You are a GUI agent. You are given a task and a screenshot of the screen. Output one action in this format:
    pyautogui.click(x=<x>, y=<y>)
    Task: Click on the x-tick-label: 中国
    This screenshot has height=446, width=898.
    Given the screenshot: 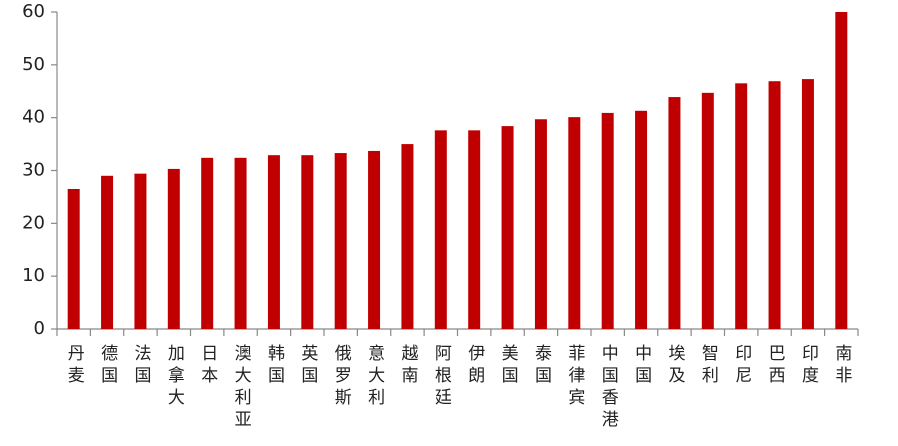 What is the action you would take?
    pyautogui.click(x=641, y=366)
    